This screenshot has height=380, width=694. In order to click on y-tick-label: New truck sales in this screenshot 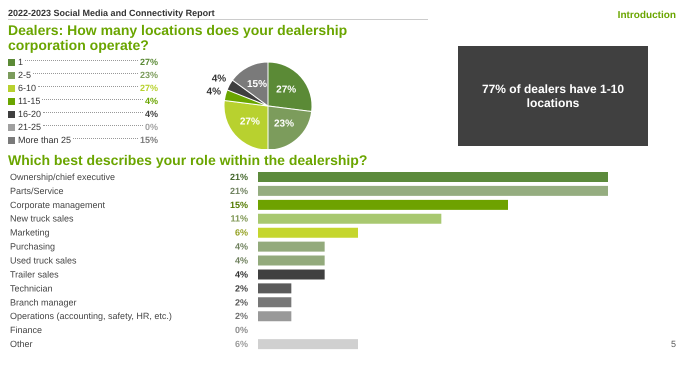, I will do `click(42, 219)`.